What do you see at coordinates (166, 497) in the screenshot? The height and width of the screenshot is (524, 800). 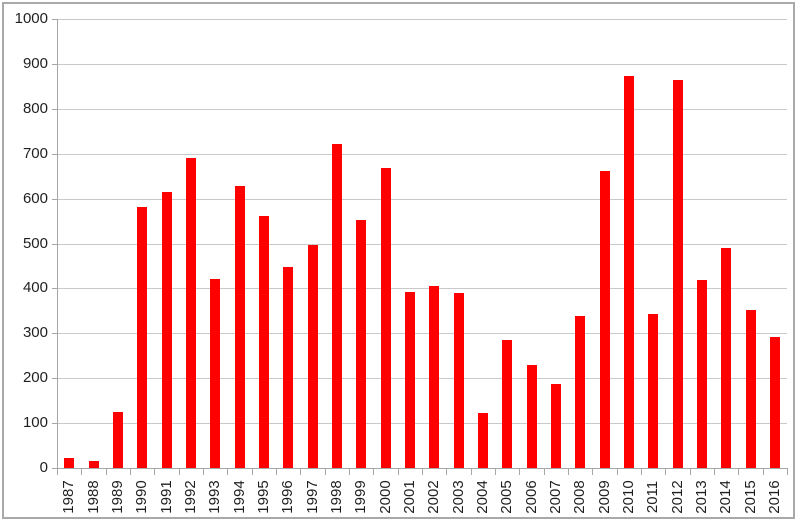 I see `x-axis-label: 1991` at bounding box center [166, 497].